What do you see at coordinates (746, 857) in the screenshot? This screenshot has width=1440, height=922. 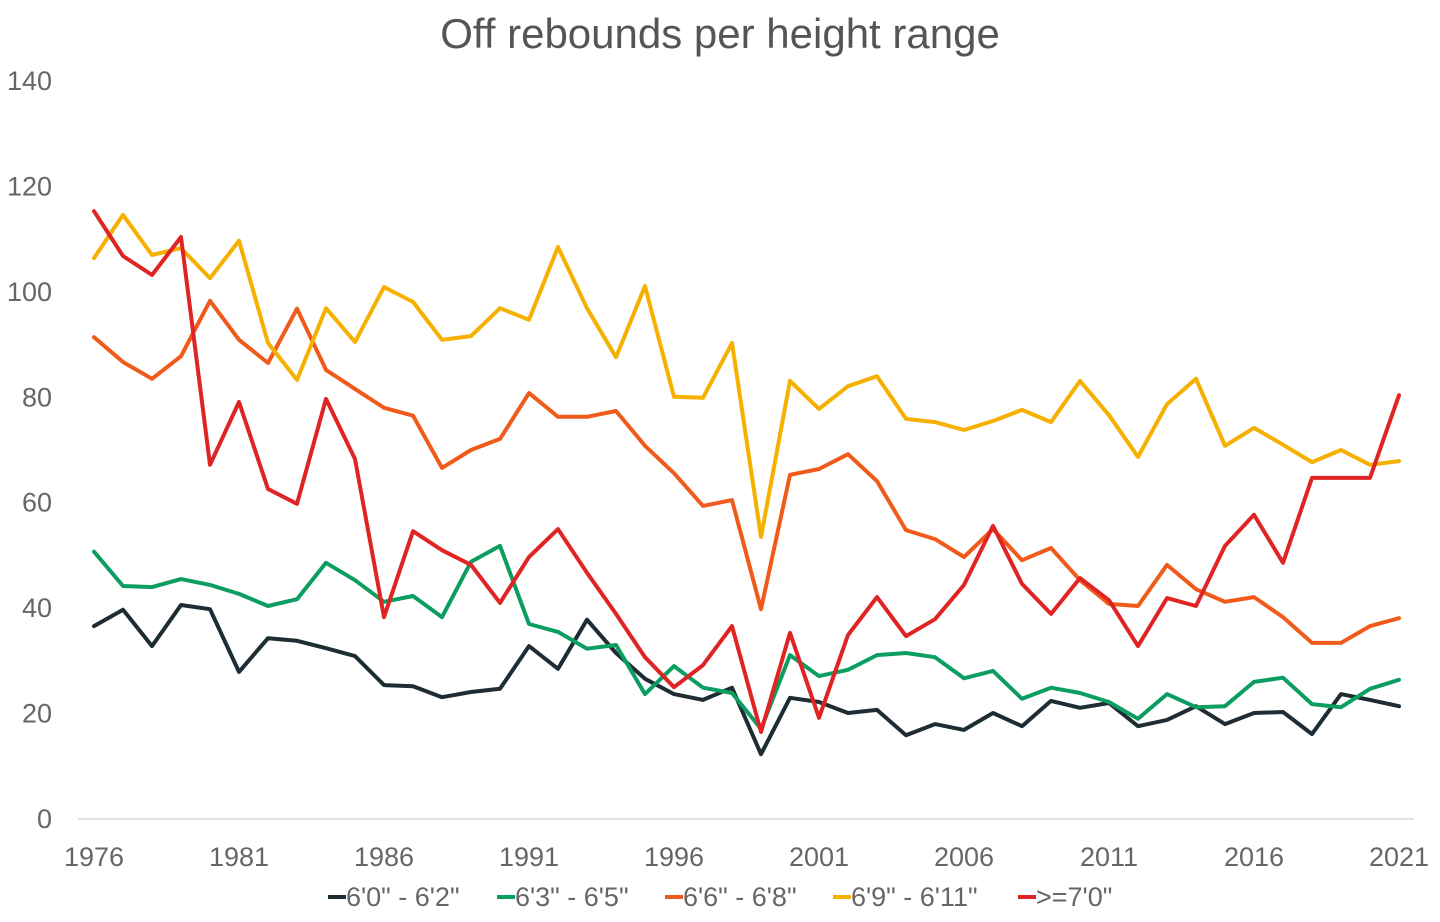 I see `x-axis: 1976 1981 1986 1991 1996 2001 2006 2011 2016 2021` at bounding box center [746, 857].